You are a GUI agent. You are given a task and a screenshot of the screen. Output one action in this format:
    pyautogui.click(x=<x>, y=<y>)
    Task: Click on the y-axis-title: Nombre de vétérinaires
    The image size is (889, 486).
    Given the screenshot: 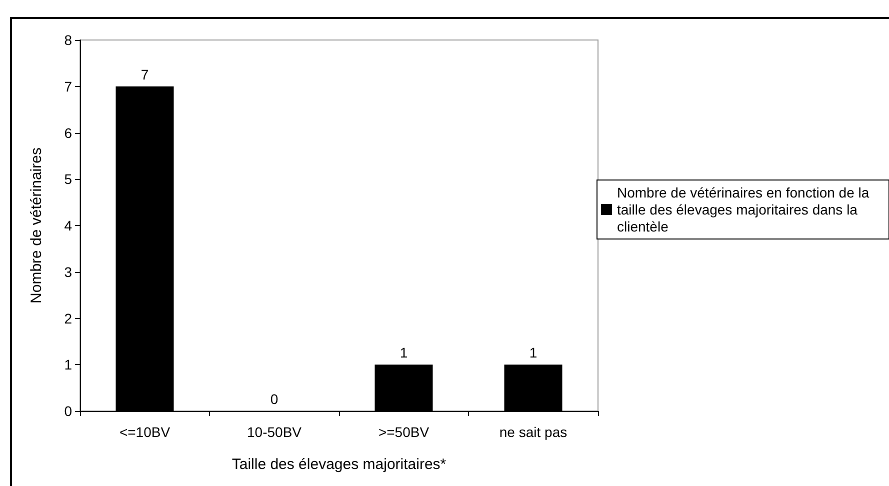 What is the action you would take?
    pyautogui.click(x=36, y=226)
    